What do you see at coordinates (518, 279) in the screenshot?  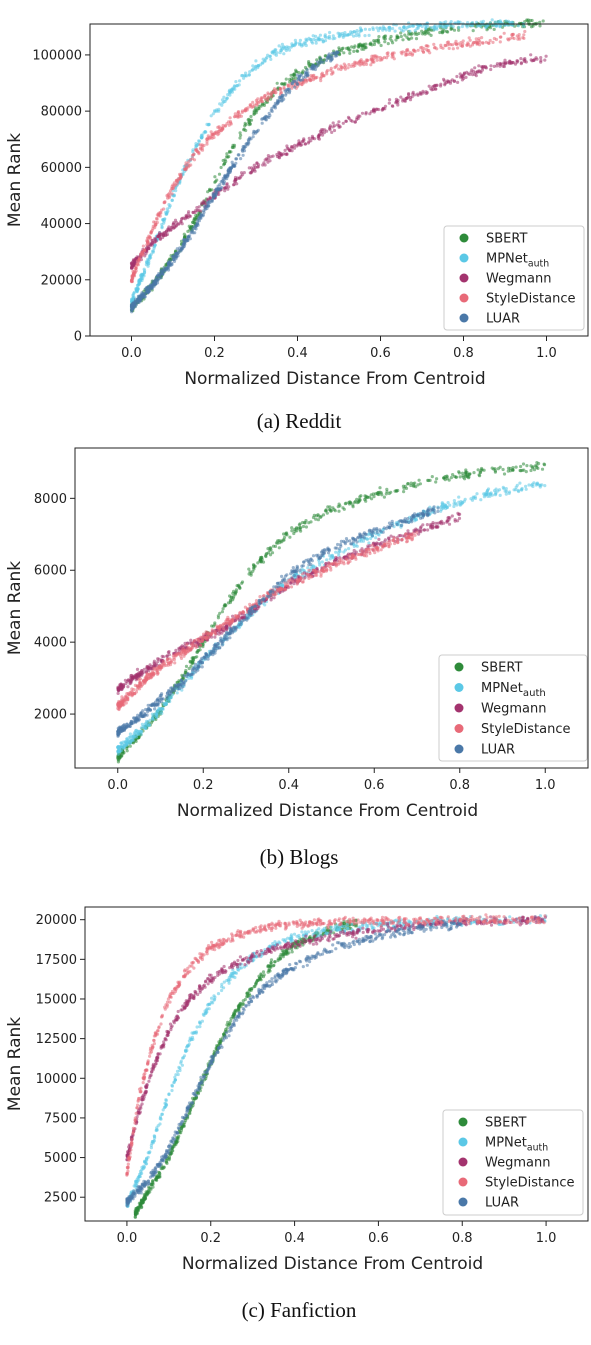 I see `legend-label: Wegmann` at bounding box center [518, 279].